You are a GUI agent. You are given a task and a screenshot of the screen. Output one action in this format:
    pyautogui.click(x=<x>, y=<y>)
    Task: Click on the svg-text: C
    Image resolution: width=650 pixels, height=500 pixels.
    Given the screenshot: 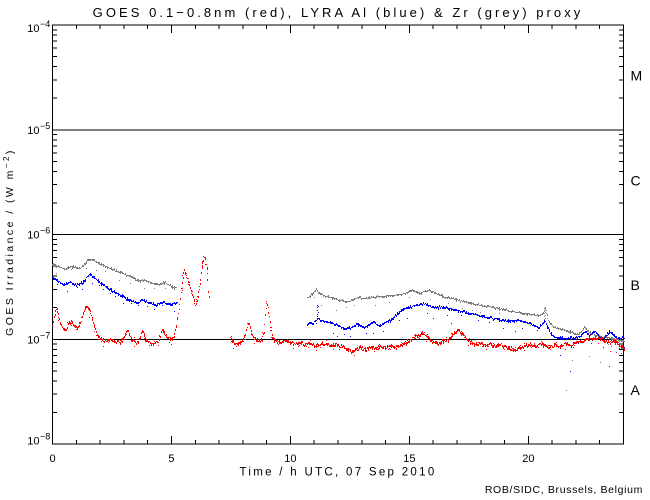 What is the action you would take?
    pyautogui.click(x=636, y=181)
    